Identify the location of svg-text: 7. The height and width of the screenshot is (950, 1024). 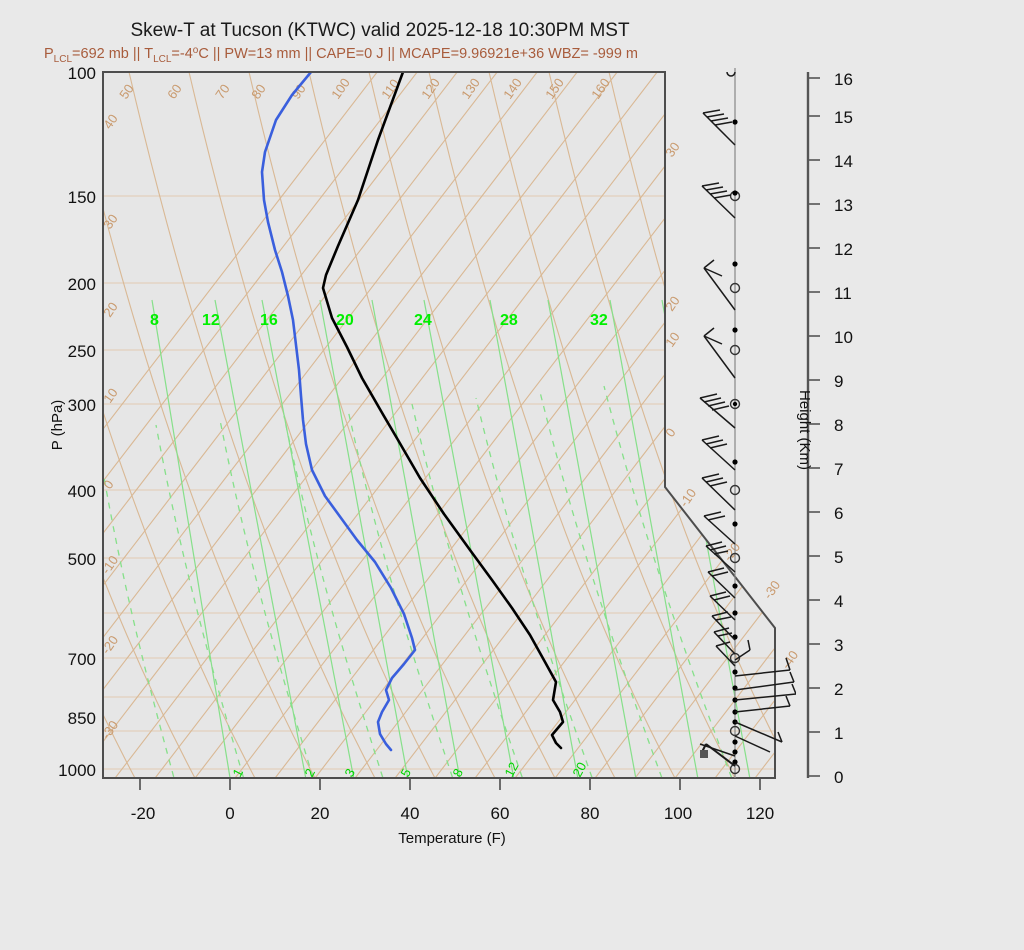
(838, 469).